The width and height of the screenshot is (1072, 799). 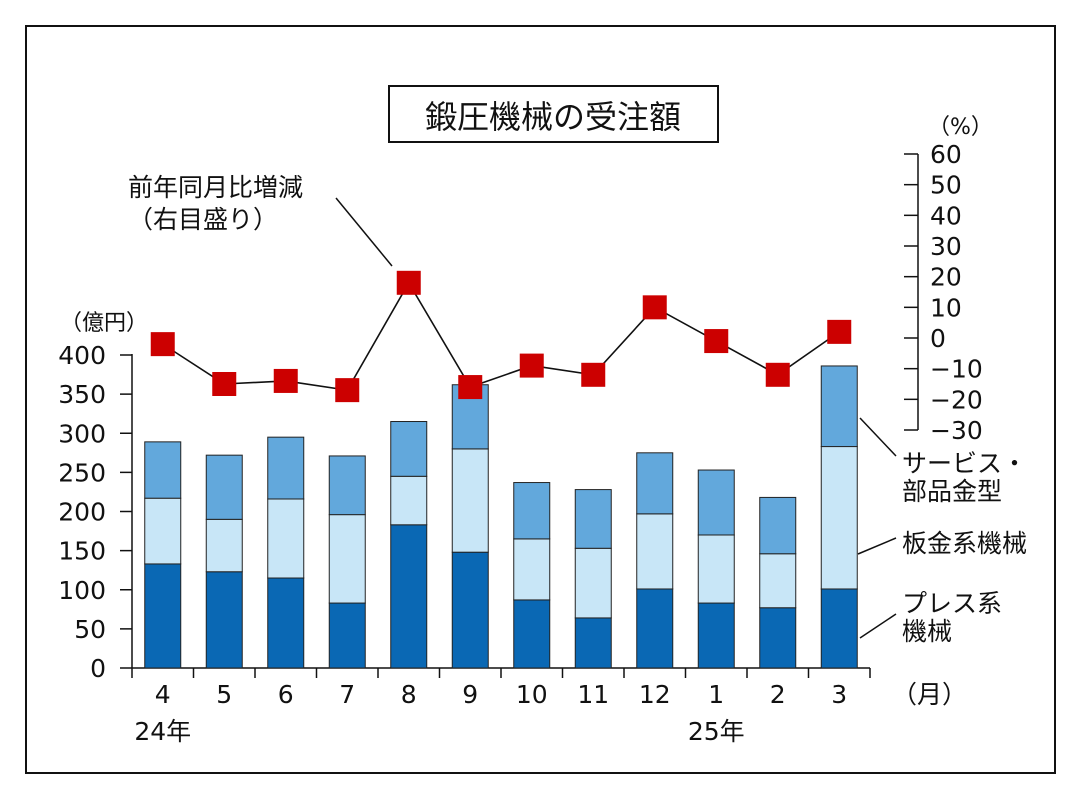 What do you see at coordinates (946, 185) in the screenshot?
I see `right-tick-label: 50` at bounding box center [946, 185].